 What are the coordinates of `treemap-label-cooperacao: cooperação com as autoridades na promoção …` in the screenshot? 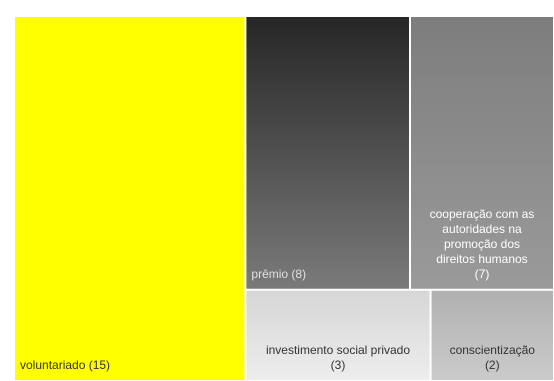 It's located at (482, 244).